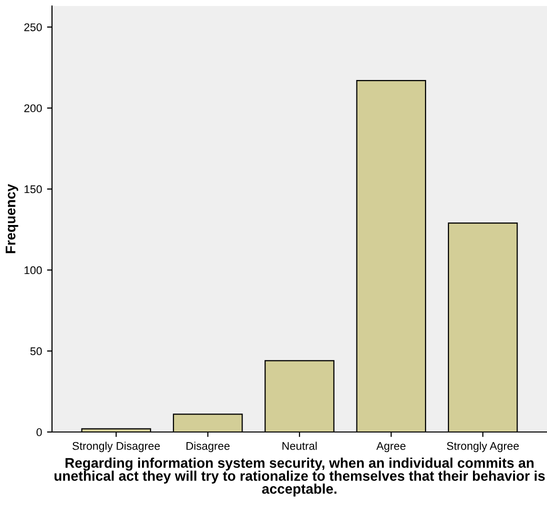  What do you see at coordinates (12, 219) in the screenshot?
I see `y-axis-title: Frequency` at bounding box center [12, 219].